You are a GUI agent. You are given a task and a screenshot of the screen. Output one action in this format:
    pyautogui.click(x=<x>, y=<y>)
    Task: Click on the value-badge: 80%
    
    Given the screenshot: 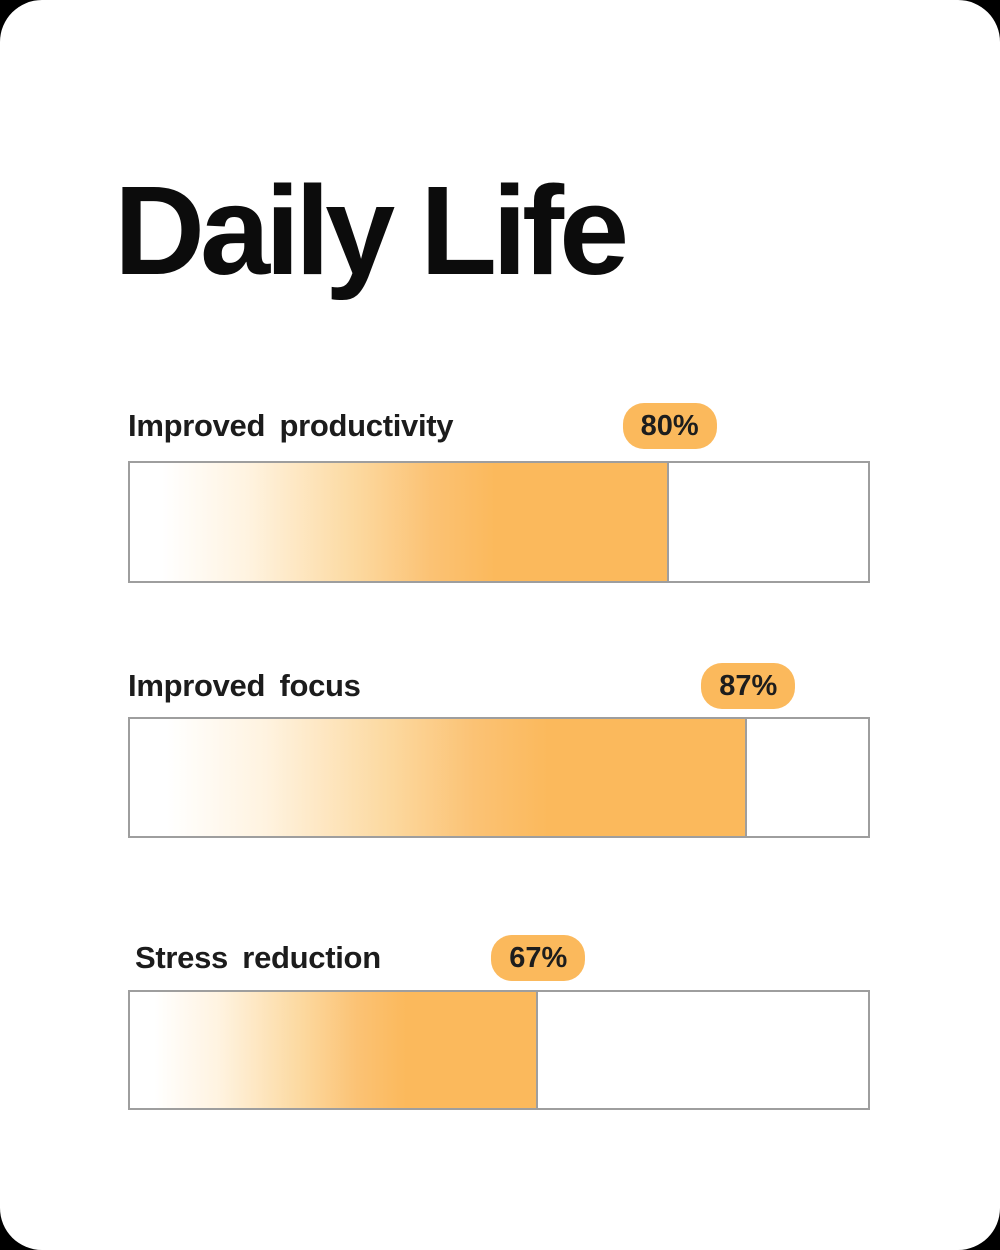 What is the action you would take?
    pyautogui.click(x=669, y=426)
    